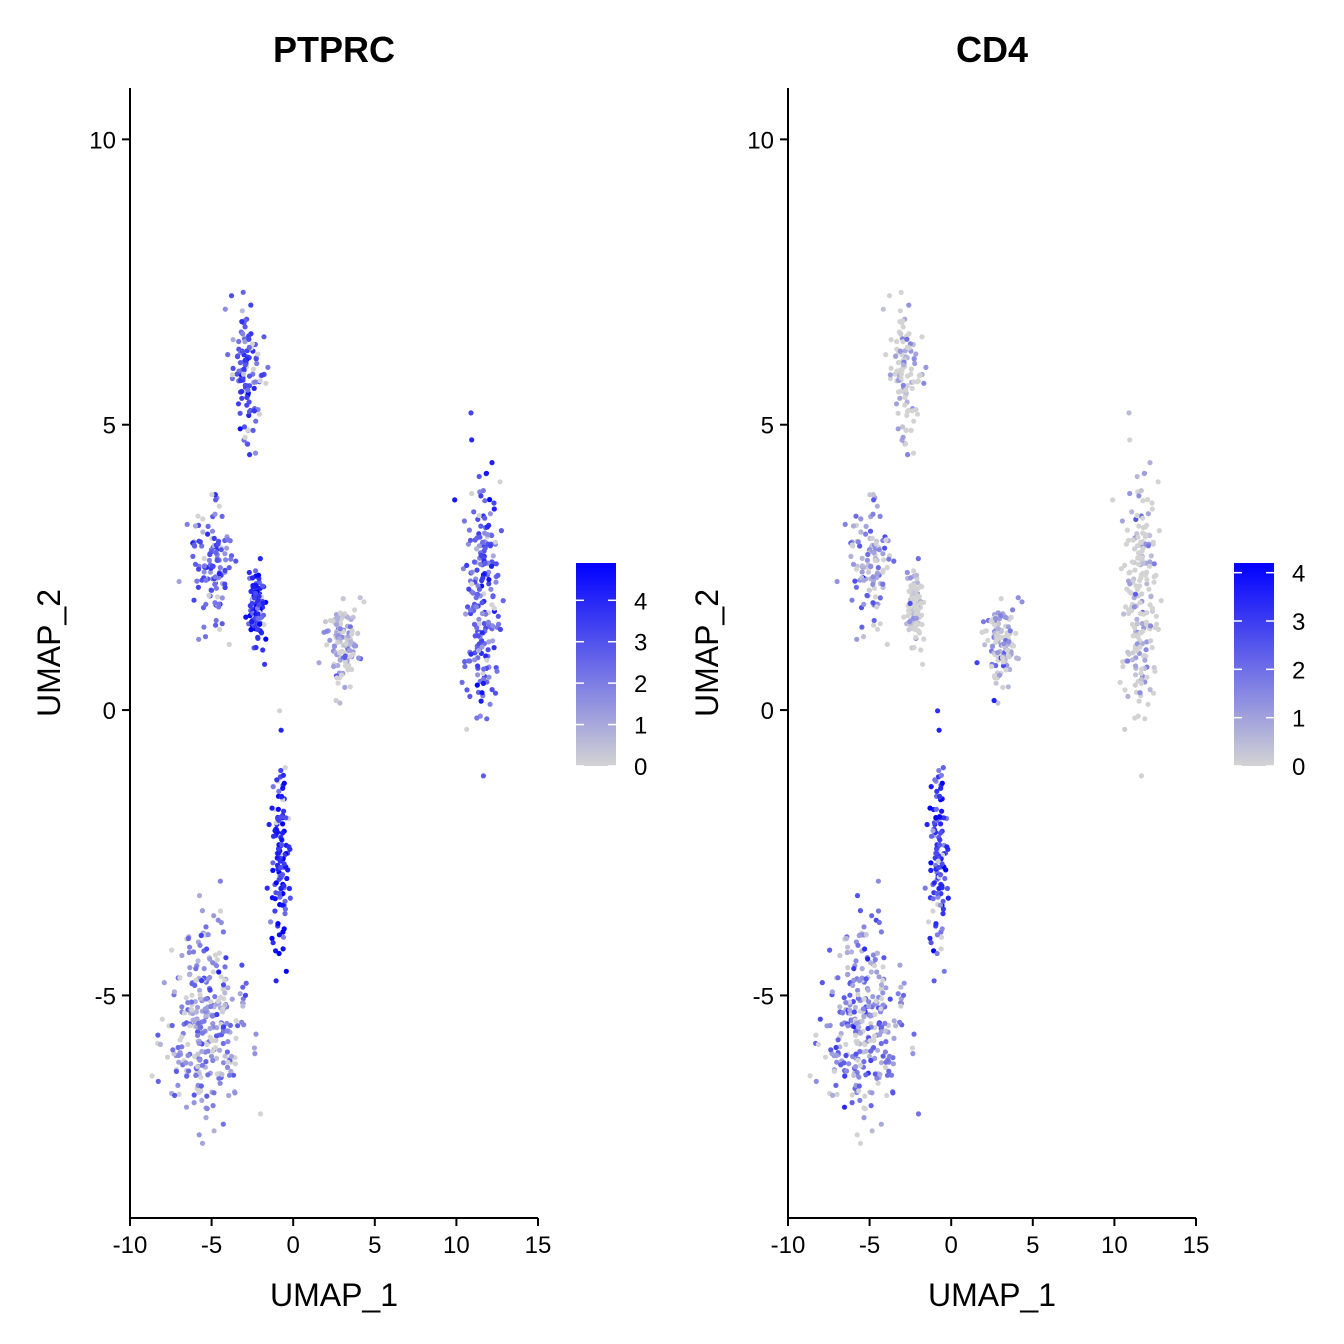 This screenshot has width=1344, height=1344. Describe the element at coordinates (105, 996) in the screenshot. I see `y-tick-label: -5` at that location.